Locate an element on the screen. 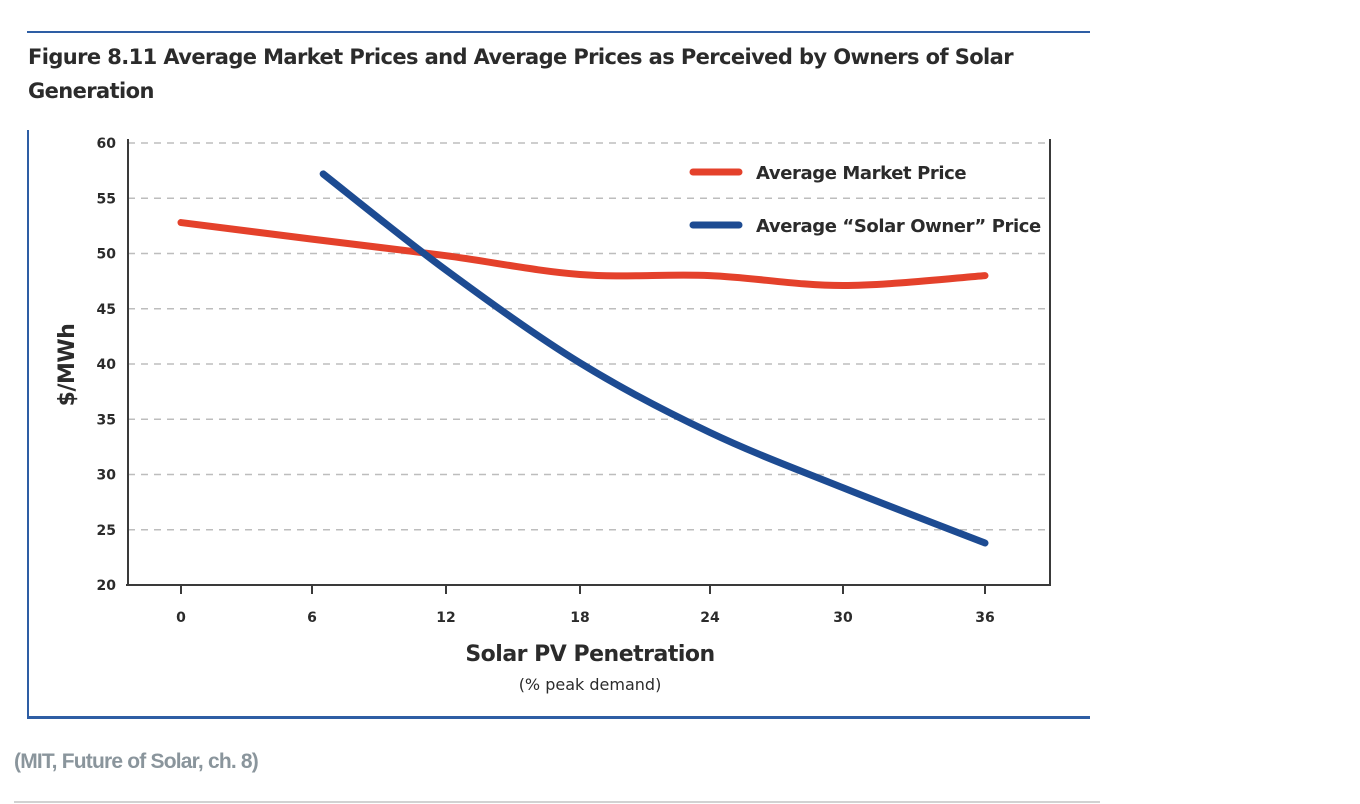 The image size is (1360, 804). x-tick-label: 0 is located at coordinates (181, 618).